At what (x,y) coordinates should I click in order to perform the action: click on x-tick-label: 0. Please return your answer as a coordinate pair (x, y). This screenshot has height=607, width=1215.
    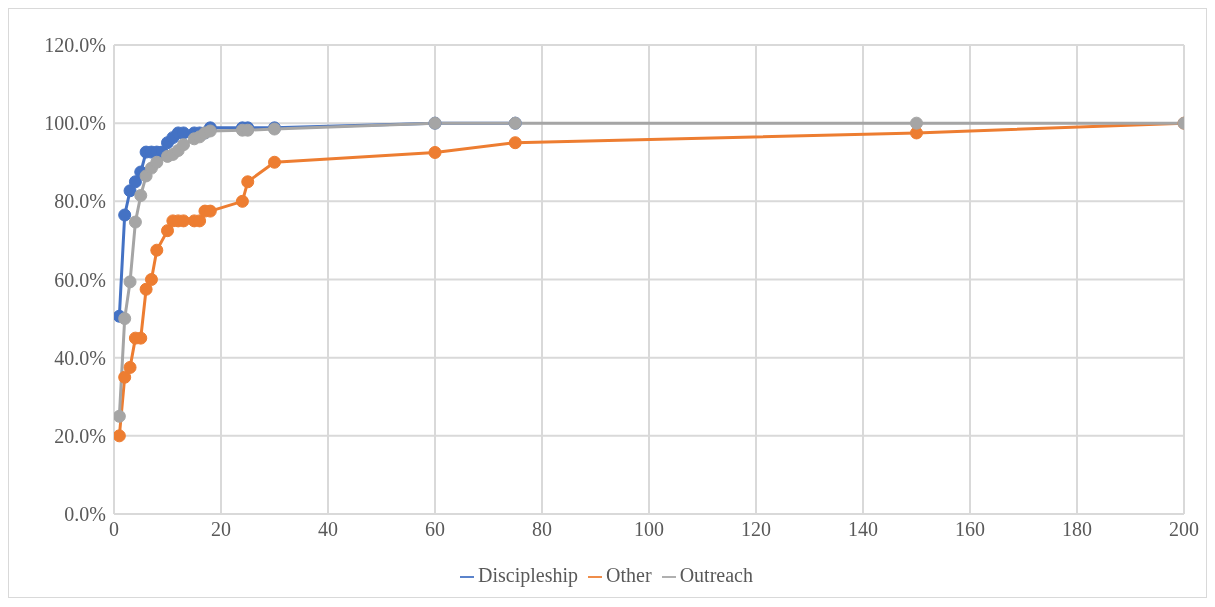
    Looking at the image, I should click on (114, 529).